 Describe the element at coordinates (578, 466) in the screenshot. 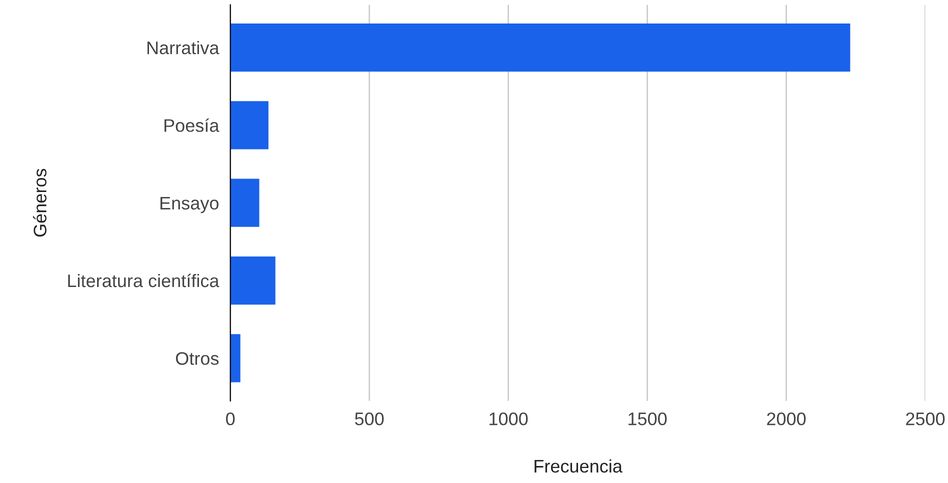

I see `x-axis-title: Frecuencia` at that location.